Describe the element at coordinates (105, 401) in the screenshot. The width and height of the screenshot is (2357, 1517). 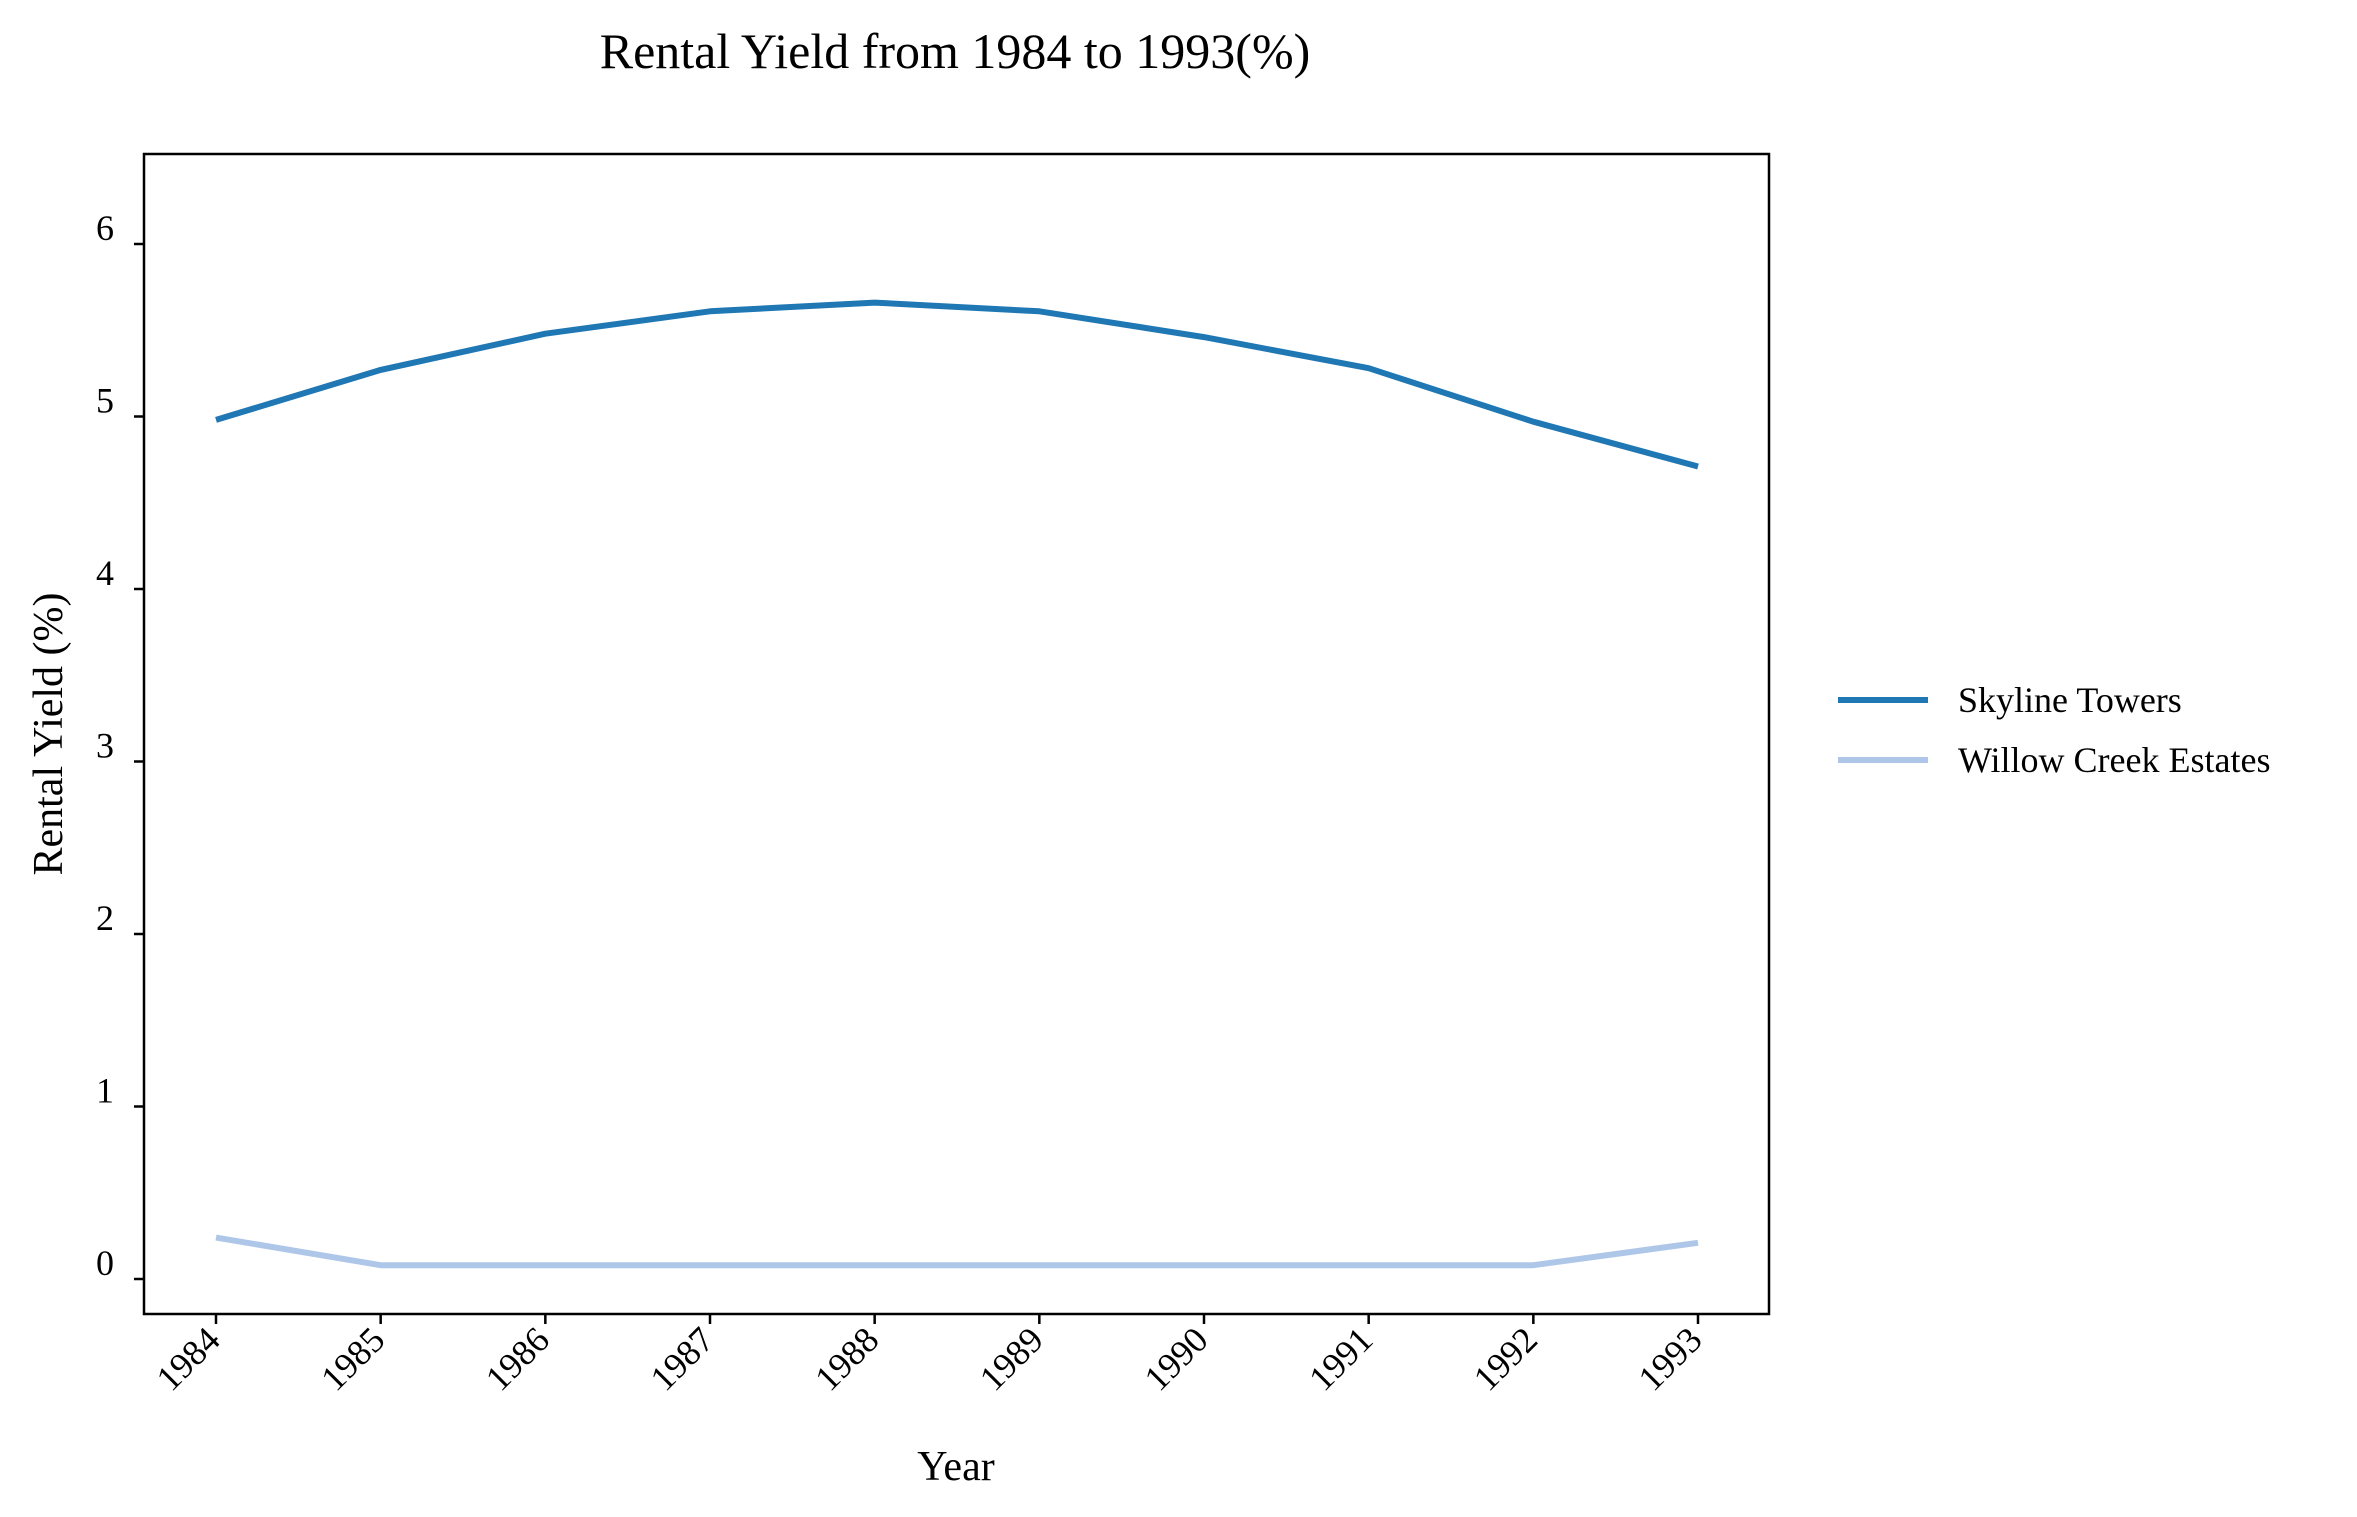
I see `y-tick-label: 5` at that location.